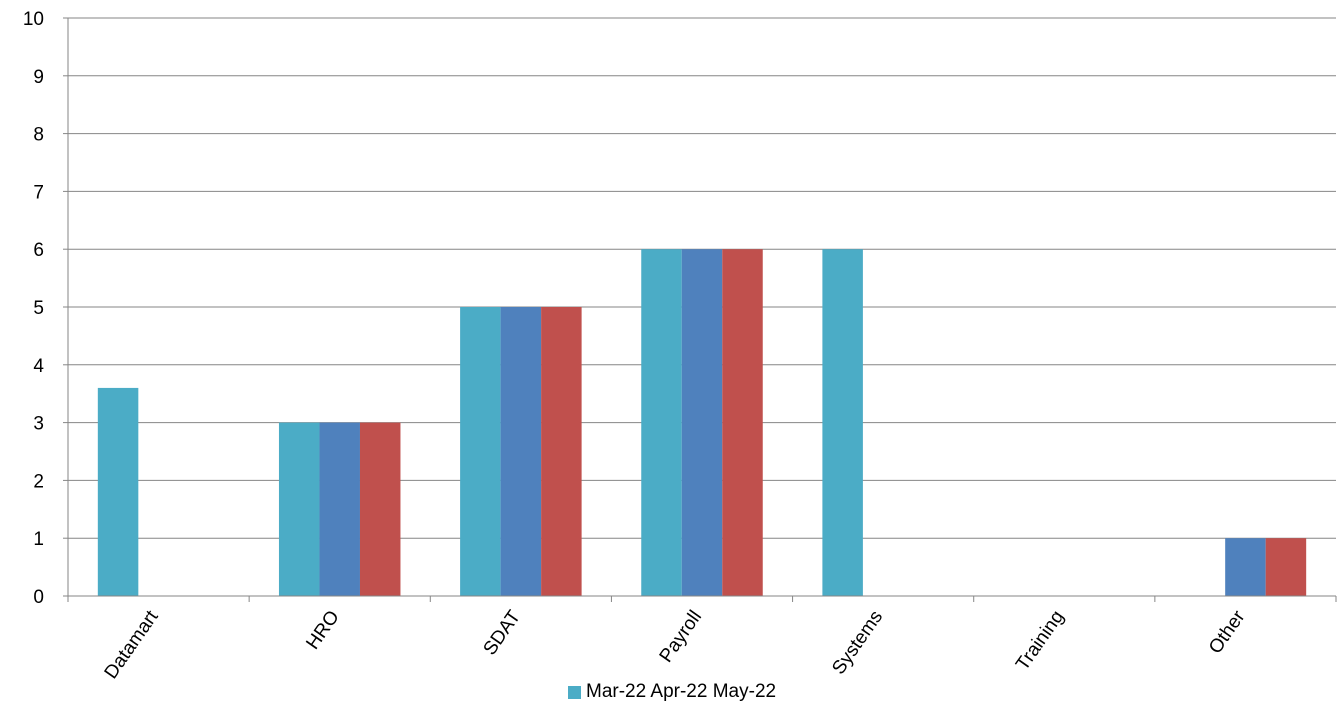 The image size is (1338, 705). Describe the element at coordinates (380, 509) in the screenshot. I see `bar-may-22-hro` at that location.